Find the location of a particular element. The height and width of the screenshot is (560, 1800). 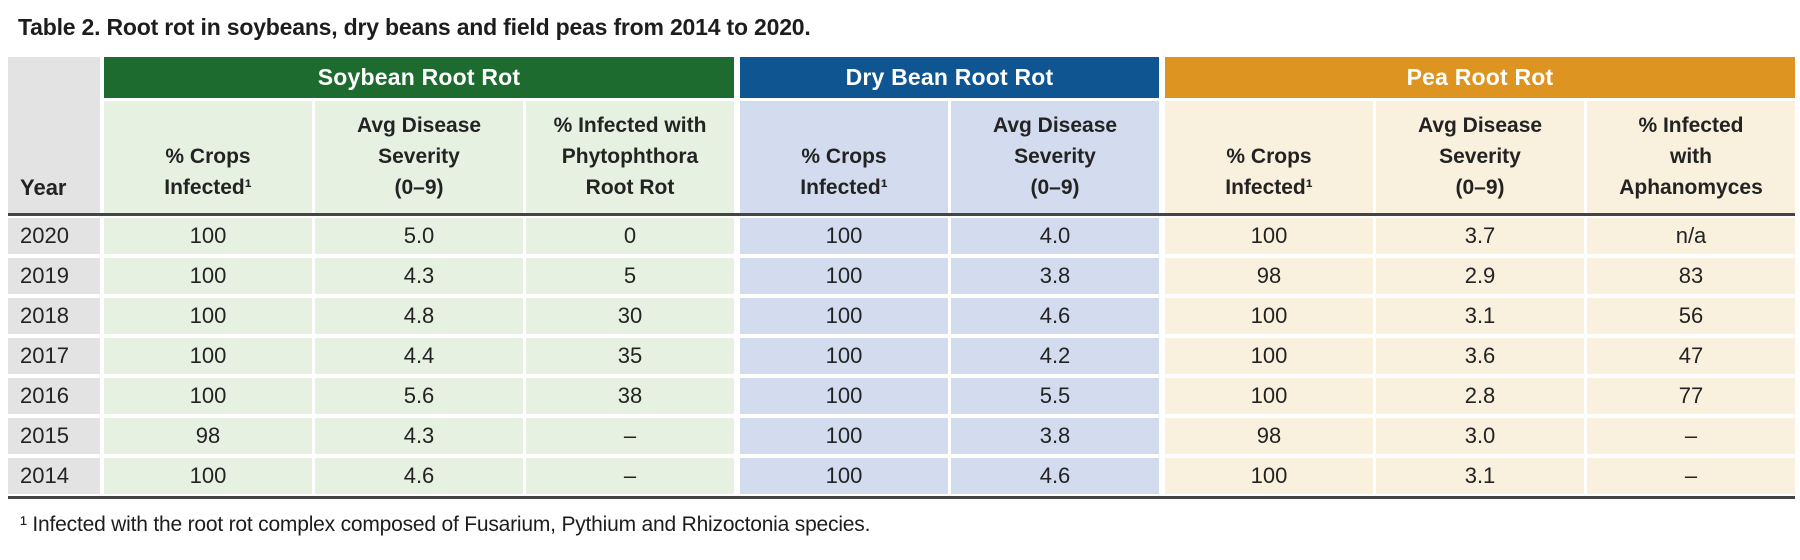

data-cell: 4.2 is located at coordinates (1055, 356).